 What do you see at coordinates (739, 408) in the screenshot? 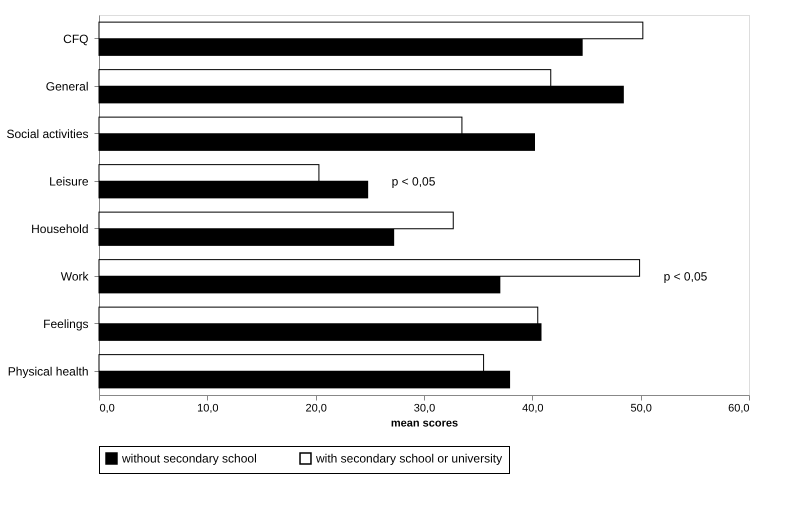
I see `x-tick-label: 60,0` at bounding box center [739, 408].